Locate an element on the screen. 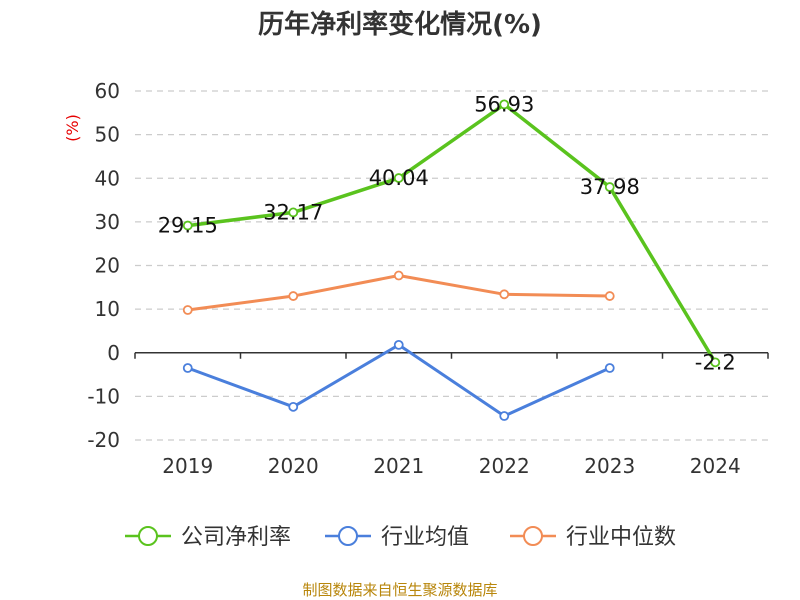  chart-title: 历年净利率变化情况(%) is located at coordinates (400, 24).